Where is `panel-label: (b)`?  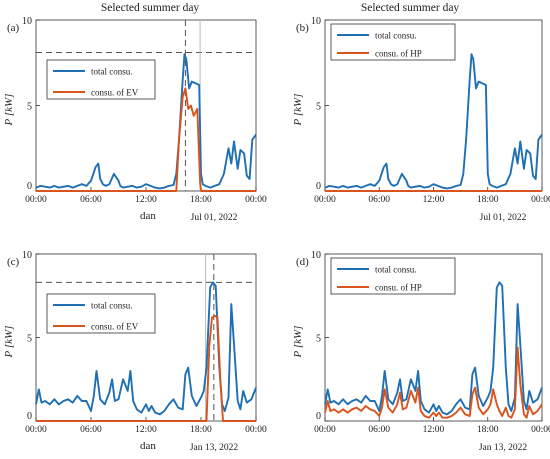
panel-label: (b) is located at coordinates (302, 28).